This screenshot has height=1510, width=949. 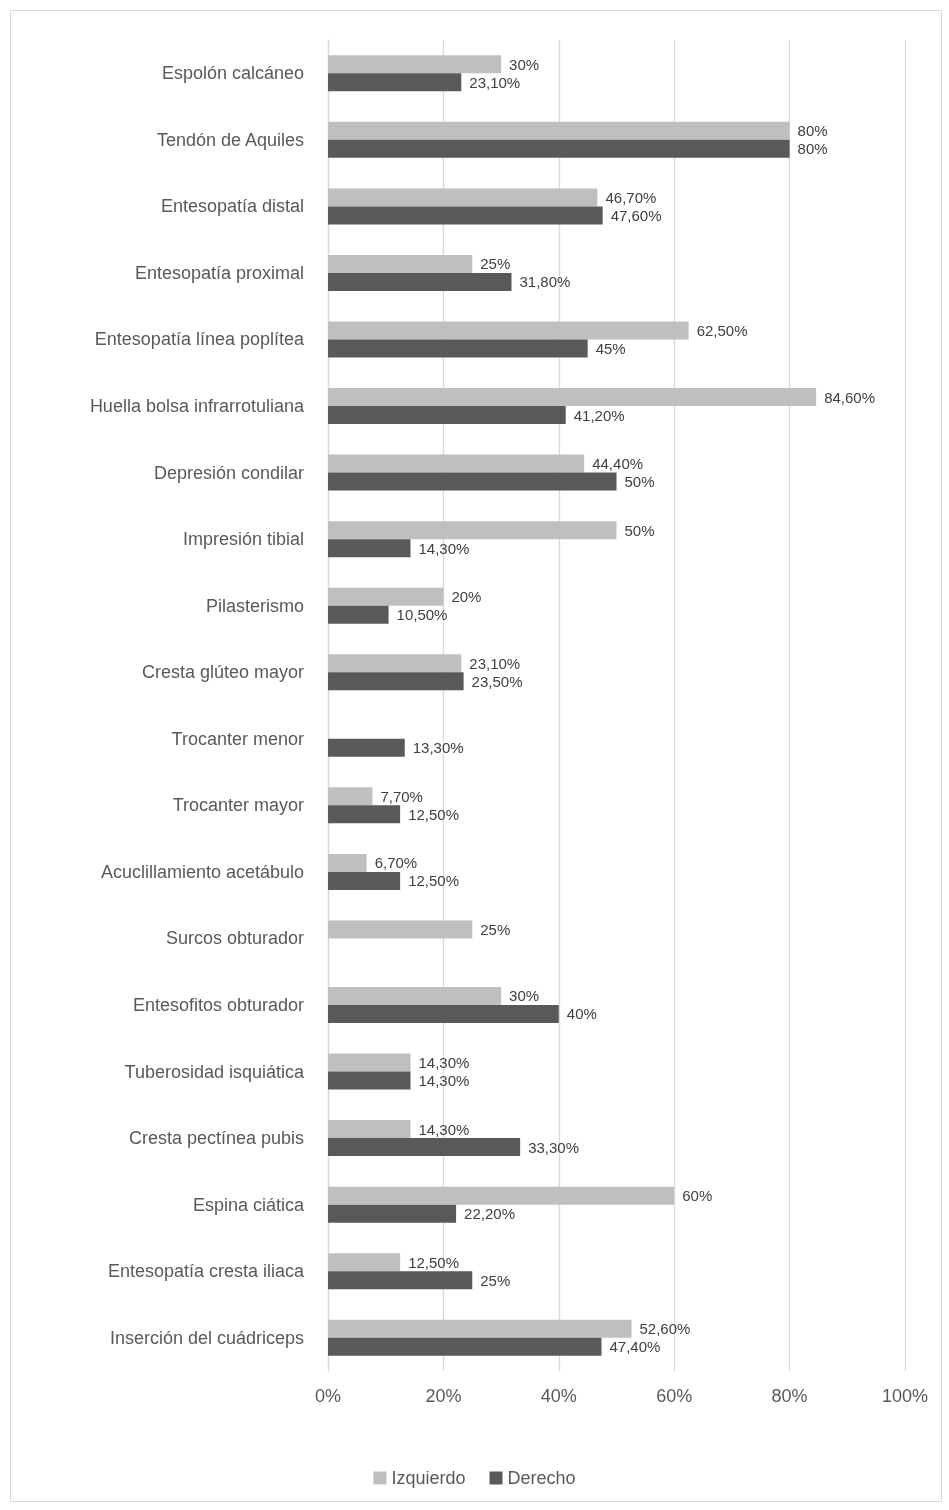 What do you see at coordinates (243, 539) in the screenshot?
I see `y-tick-label: Impresión tibial` at bounding box center [243, 539].